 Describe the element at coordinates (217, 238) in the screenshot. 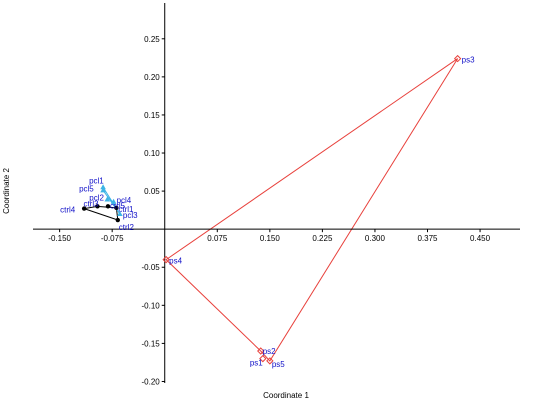

I see `x-tick-label: 0.075` at that location.